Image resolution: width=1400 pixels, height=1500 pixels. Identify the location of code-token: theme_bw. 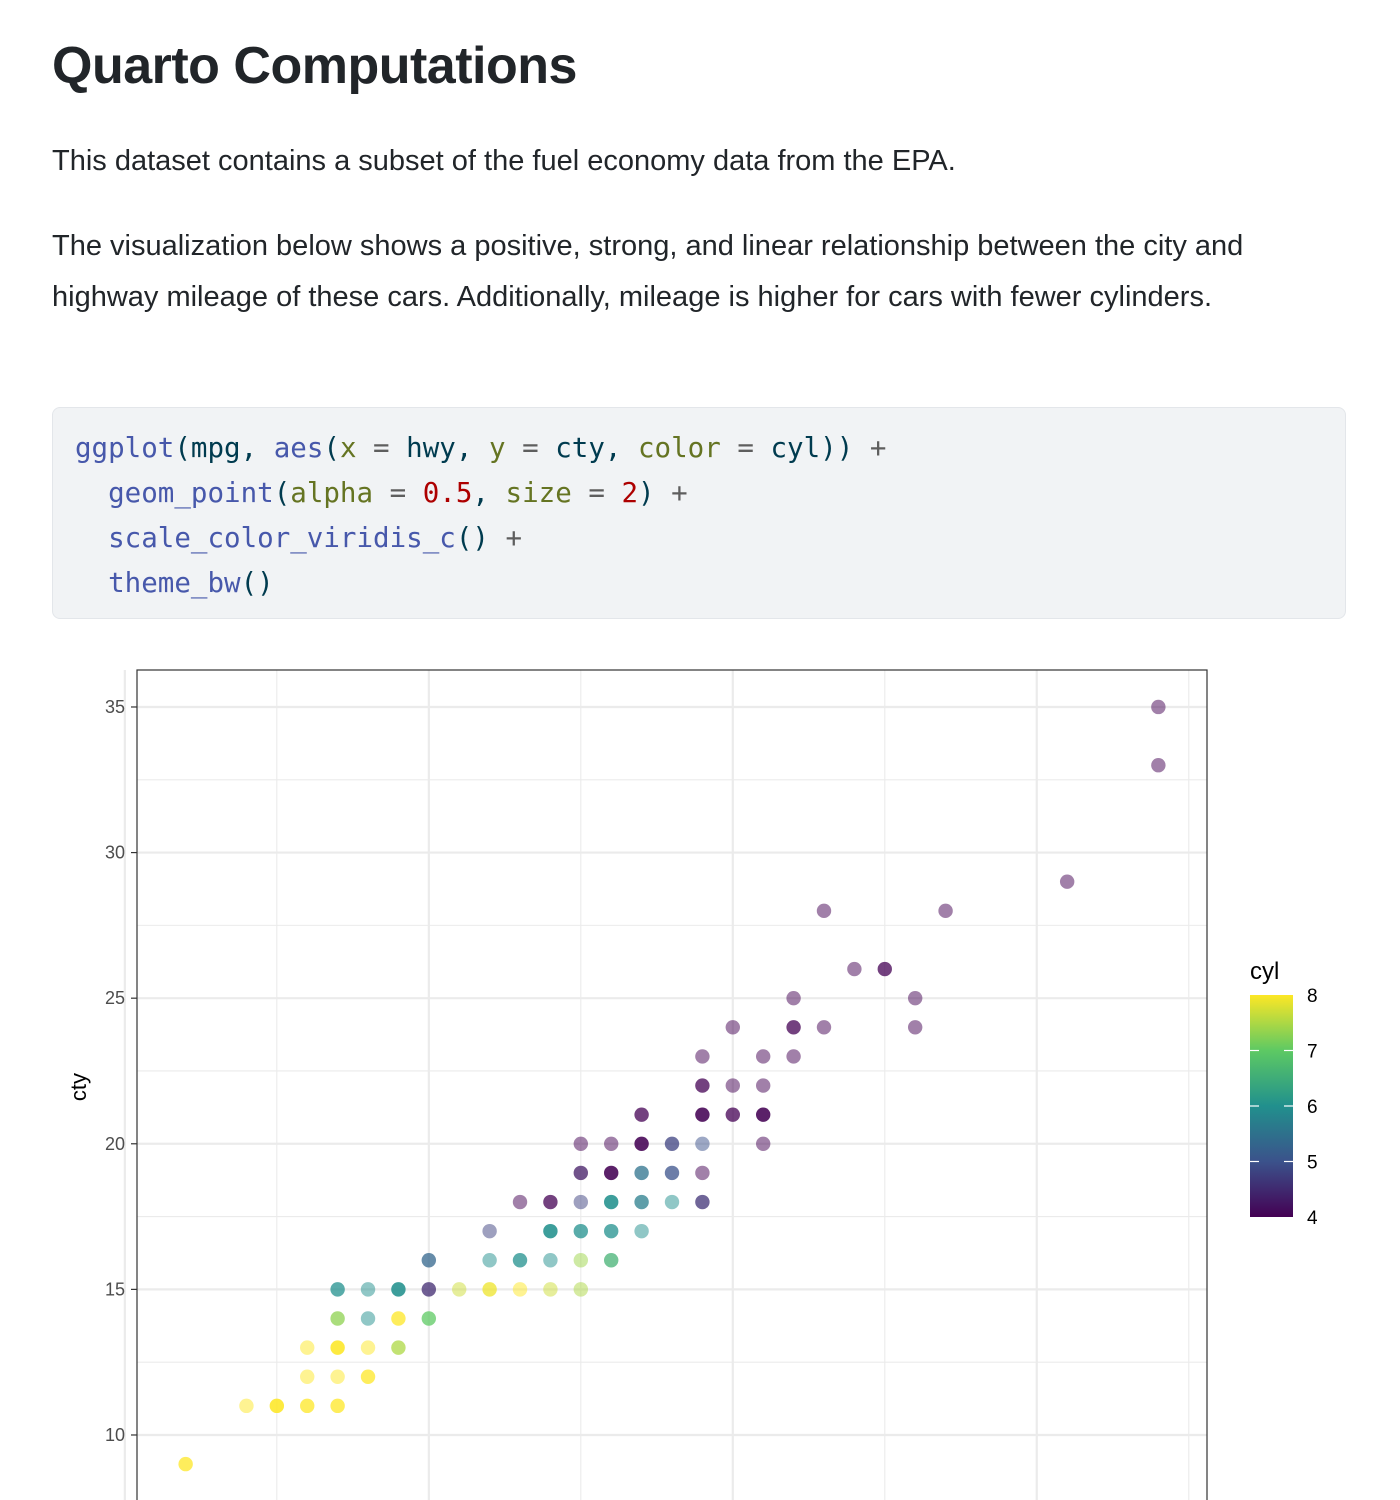
(174, 583).